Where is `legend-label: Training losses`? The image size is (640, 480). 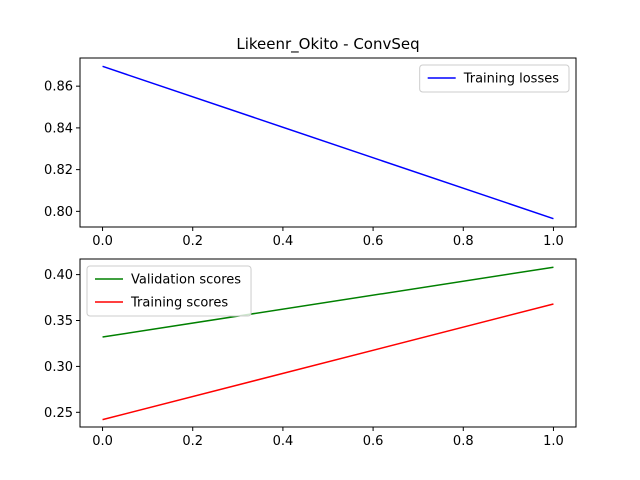
legend-label: Training losses is located at coordinates (511, 79).